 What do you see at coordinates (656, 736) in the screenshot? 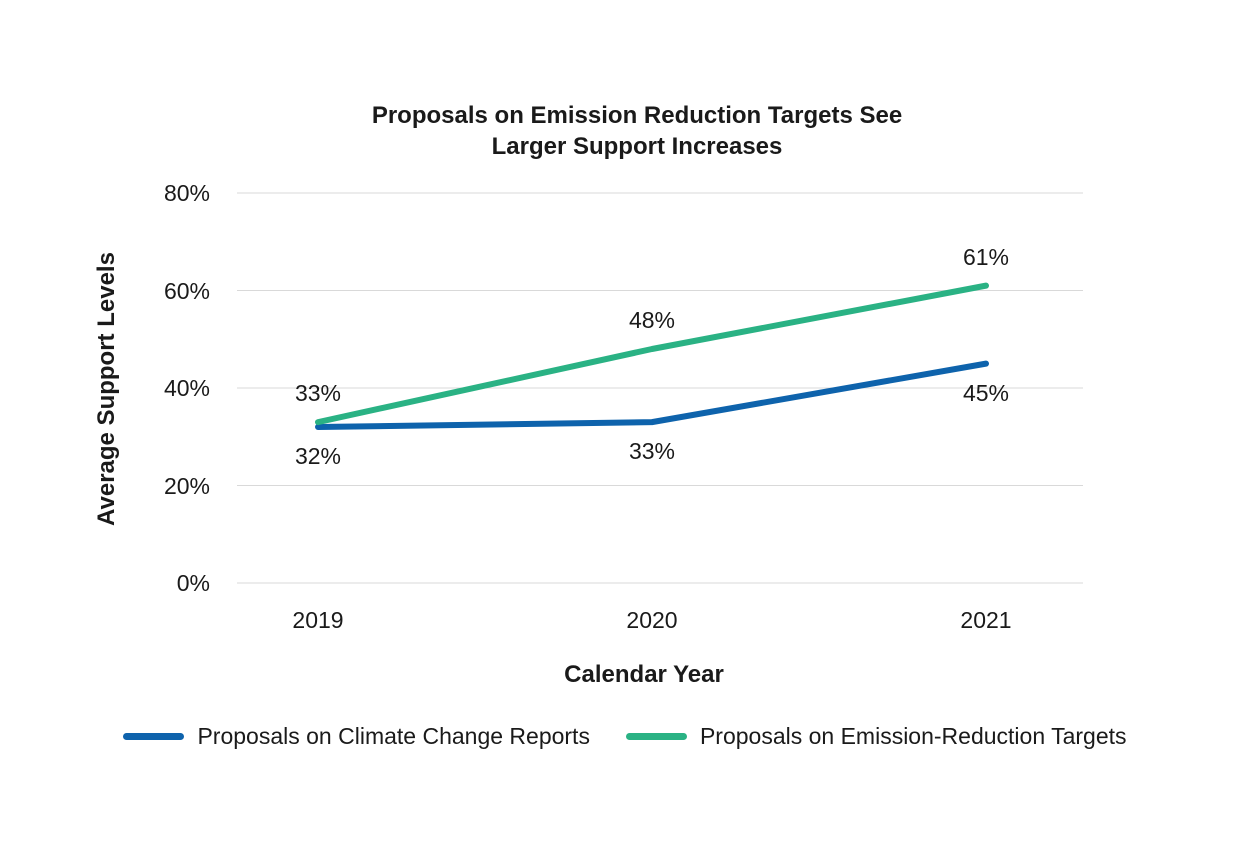
I see `legend-swatch-green-line-icon` at bounding box center [656, 736].